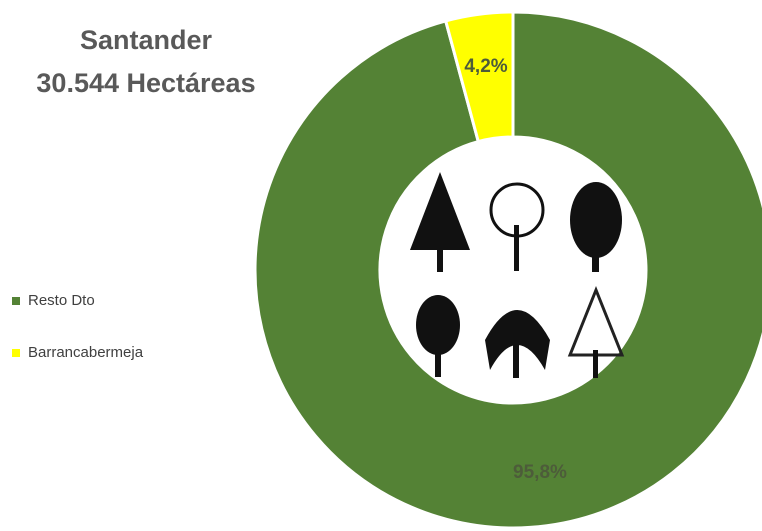  What do you see at coordinates (86, 352) in the screenshot?
I see `legend-label: Barrancabermeja` at bounding box center [86, 352].